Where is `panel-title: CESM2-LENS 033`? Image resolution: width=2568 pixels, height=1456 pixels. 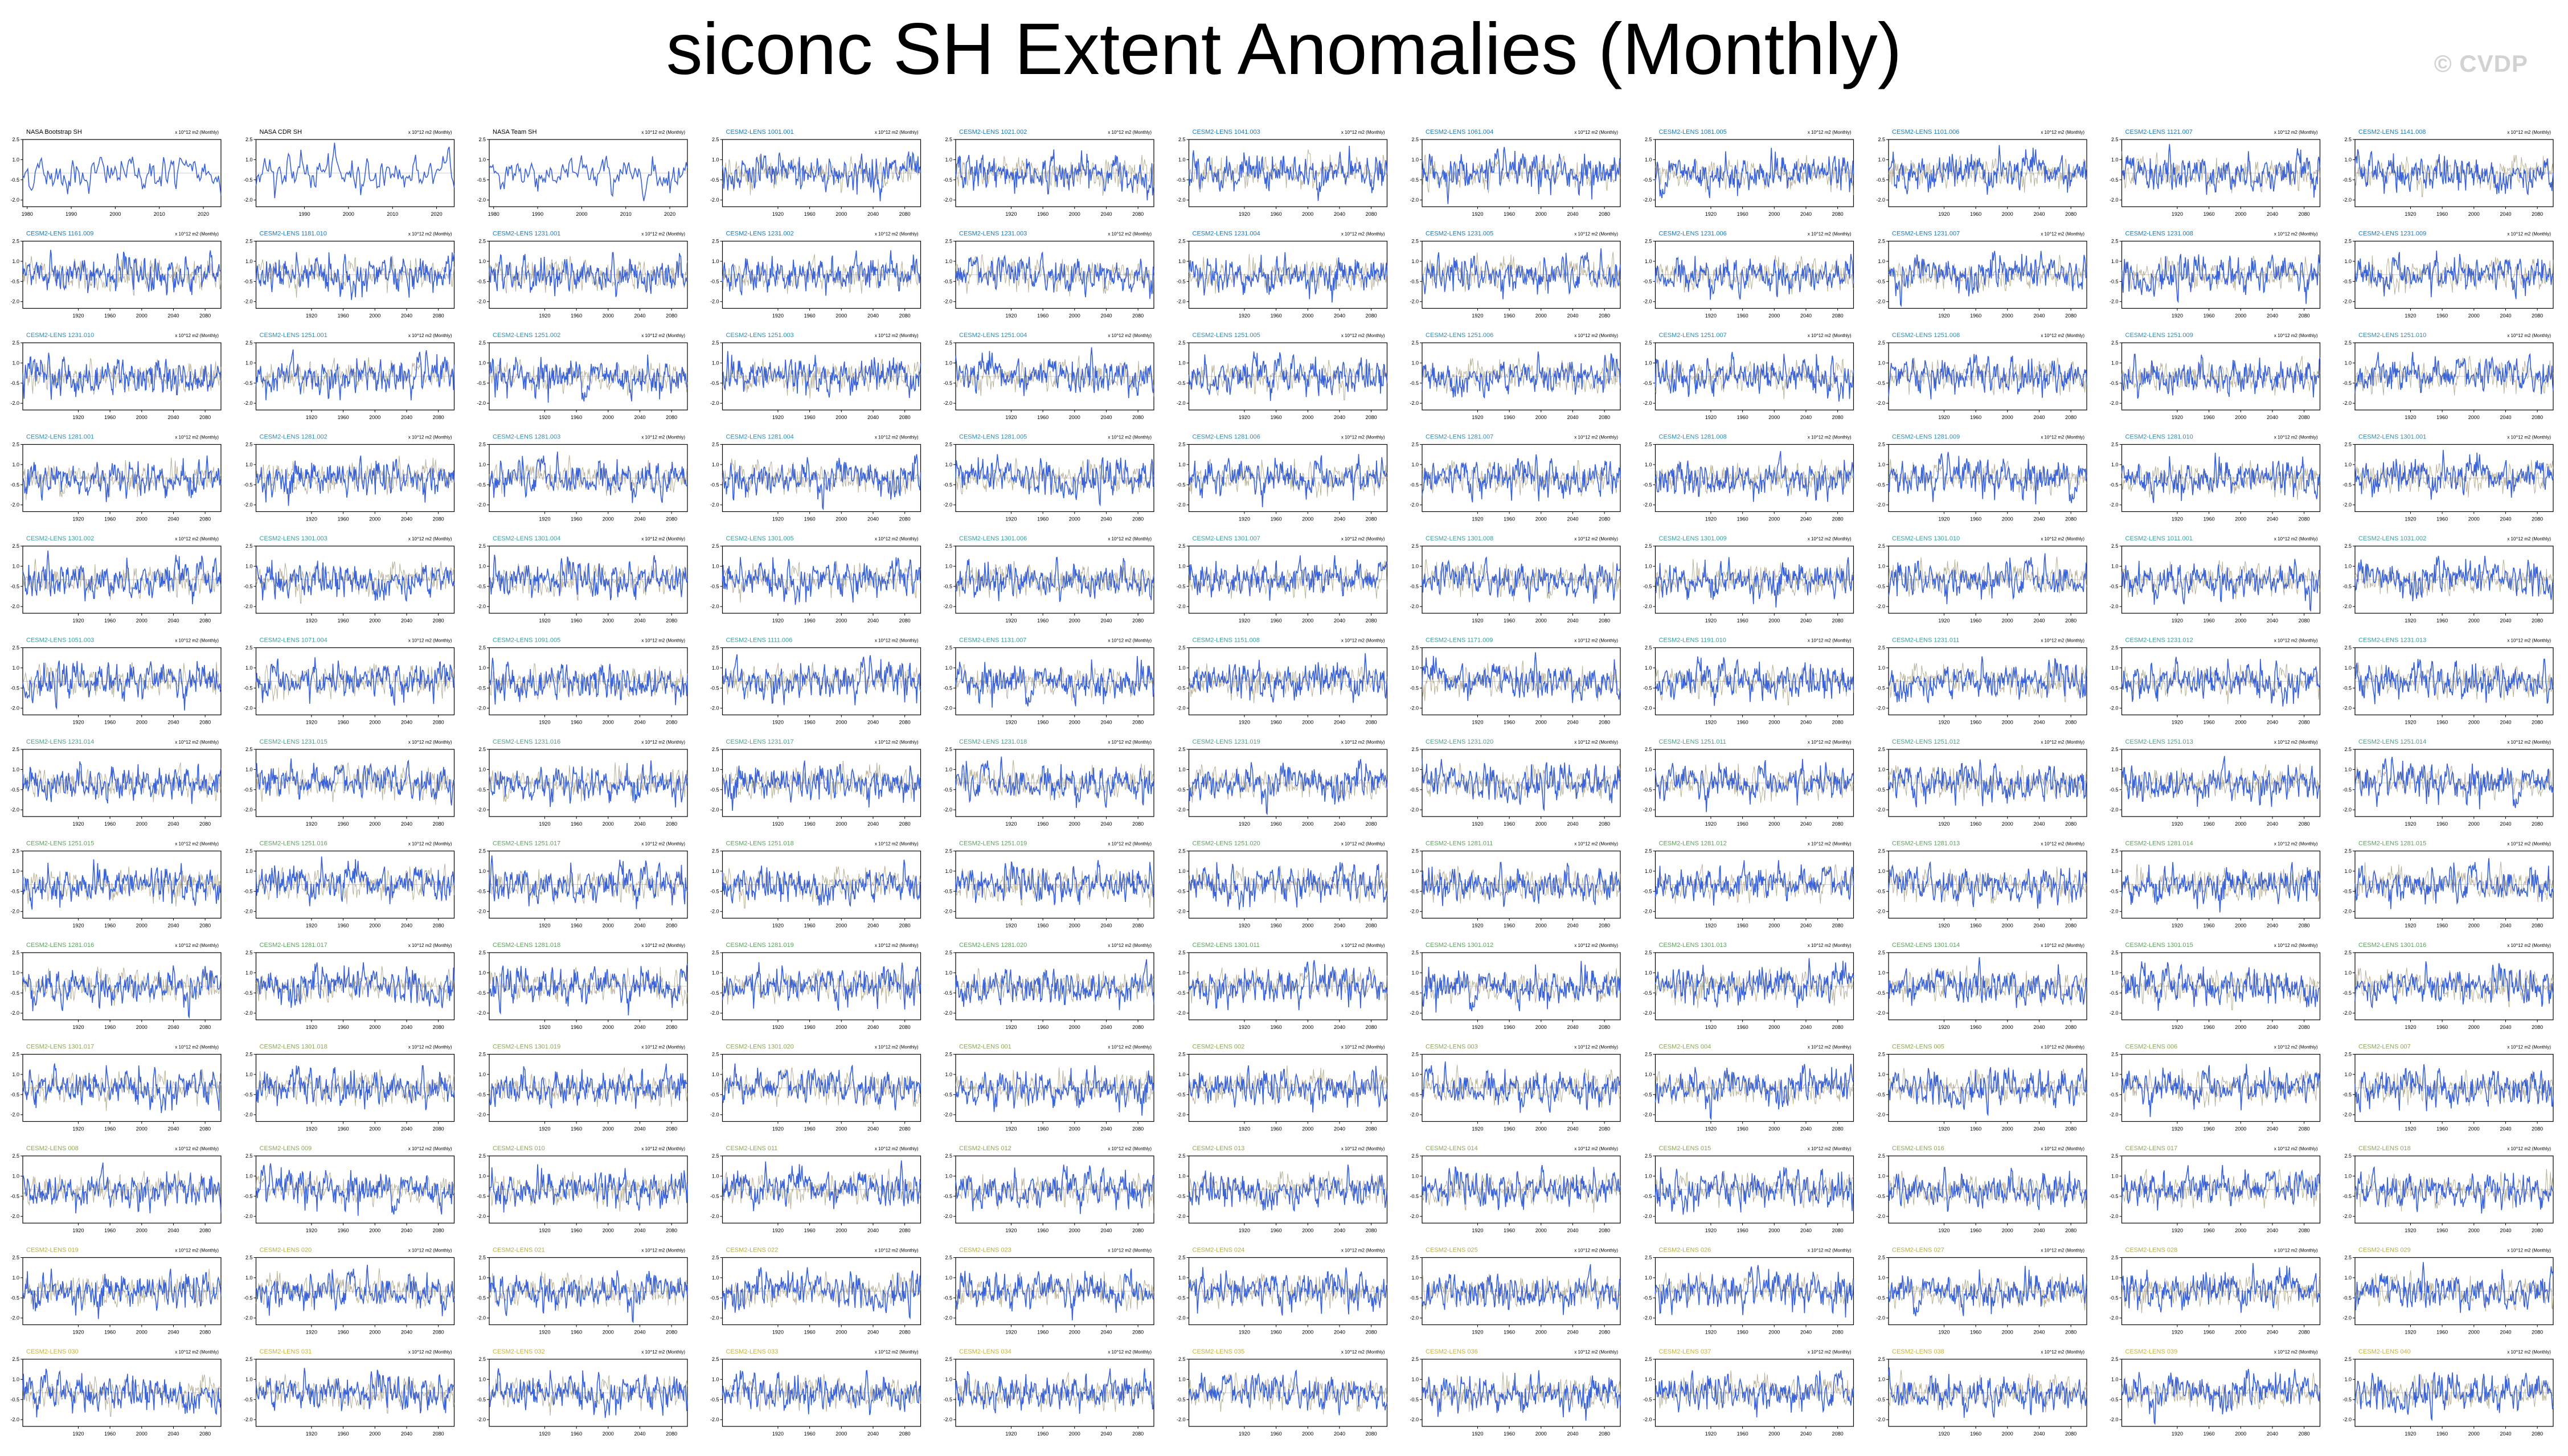
panel-title: CESM2-LENS 033 is located at coordinates (752, 1351).